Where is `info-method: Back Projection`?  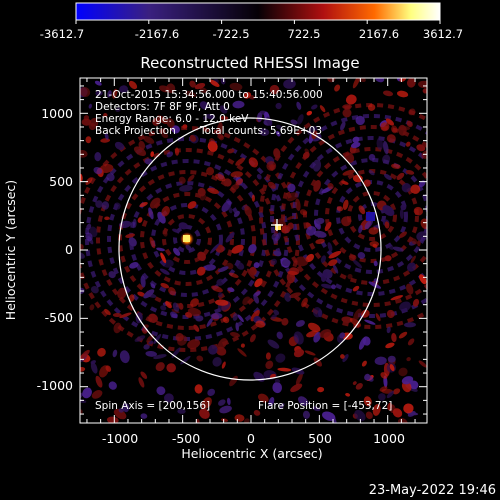
info-method: Back Projection is located at coordinates (135, 131).